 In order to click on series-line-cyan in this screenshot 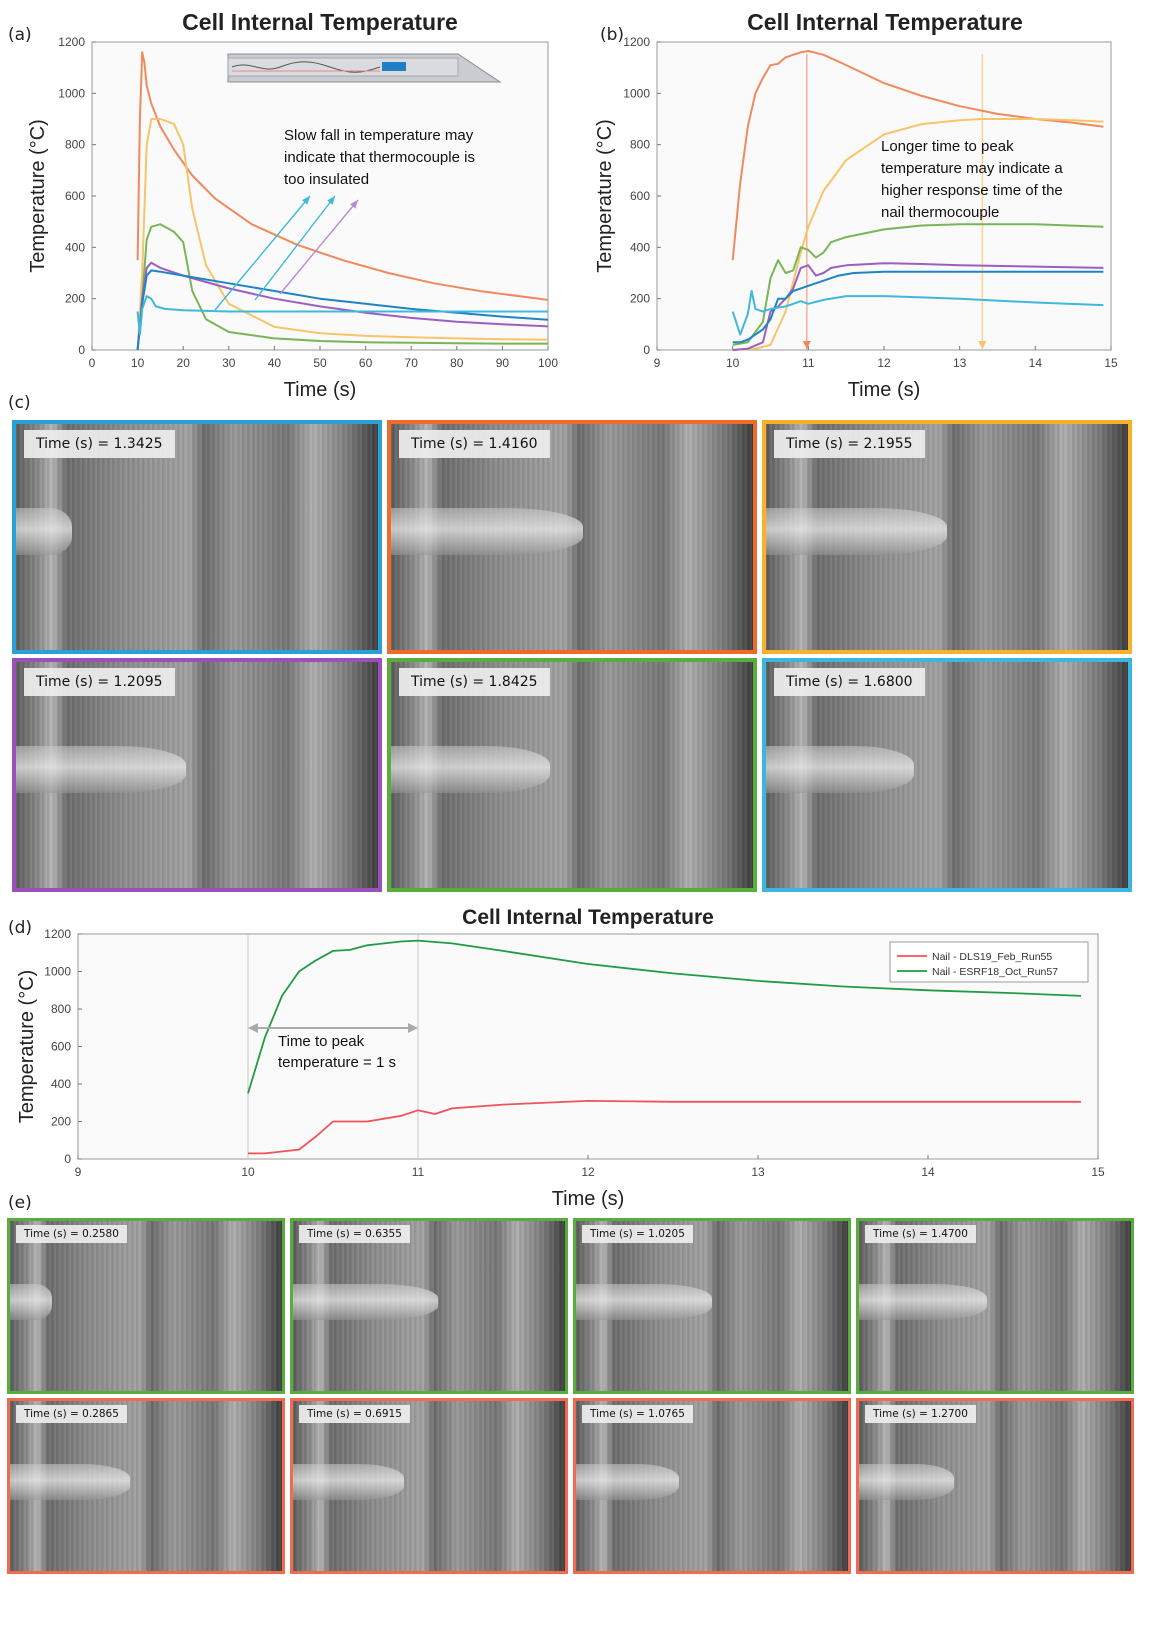, I will do `click(917, 313)`.